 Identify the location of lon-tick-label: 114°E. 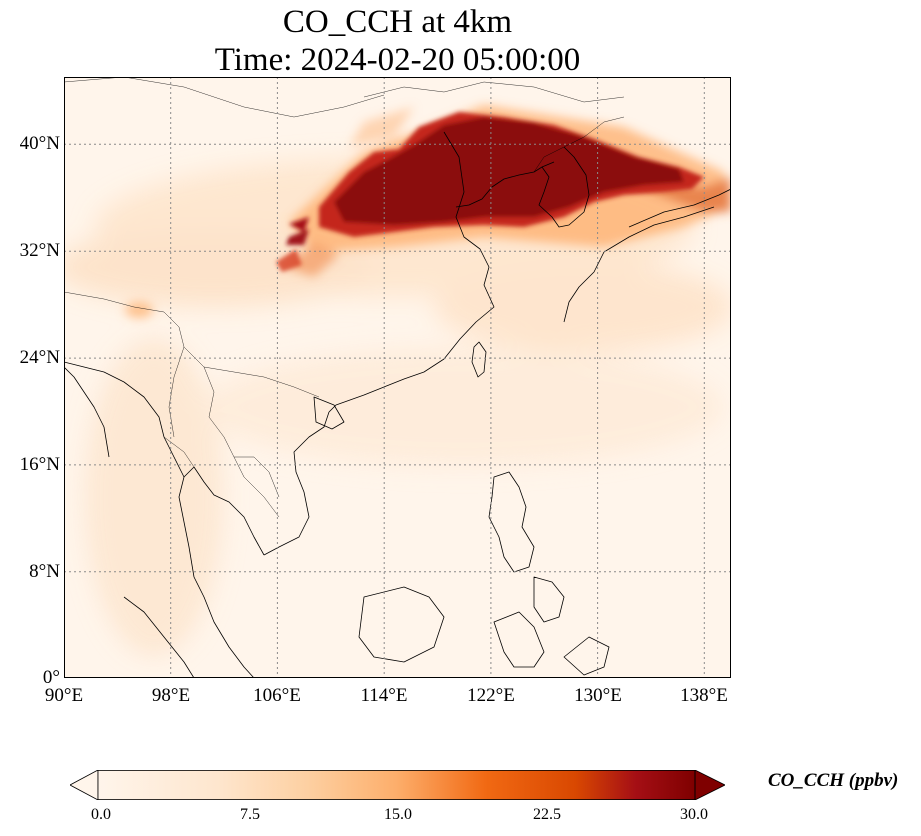
(384, 695).